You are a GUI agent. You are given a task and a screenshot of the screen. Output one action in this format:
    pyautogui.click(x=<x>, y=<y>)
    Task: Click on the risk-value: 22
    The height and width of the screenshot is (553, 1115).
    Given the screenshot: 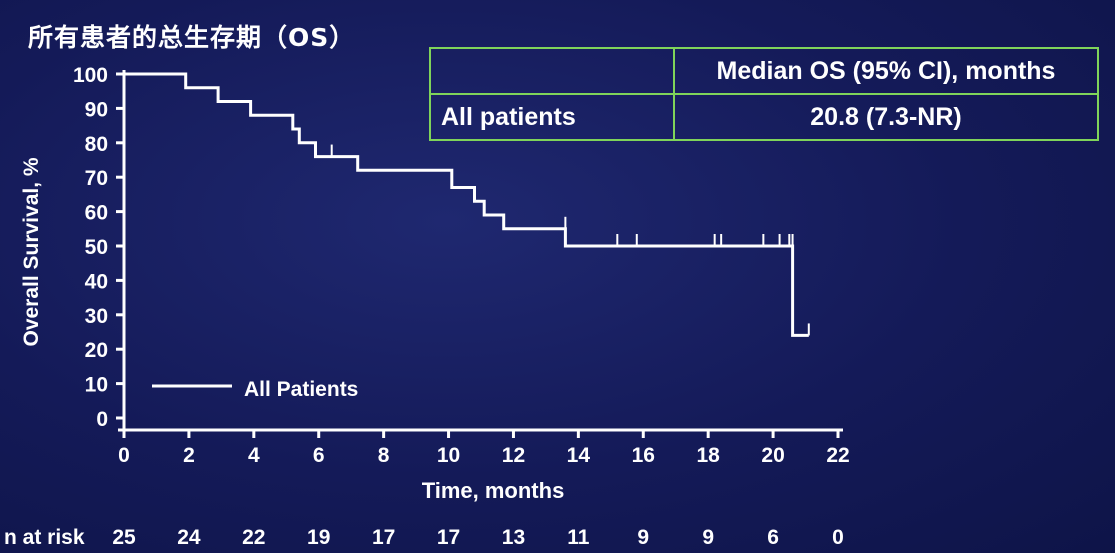 What is the action you would take?
    pyautogui.click(x=253, y=537)
    